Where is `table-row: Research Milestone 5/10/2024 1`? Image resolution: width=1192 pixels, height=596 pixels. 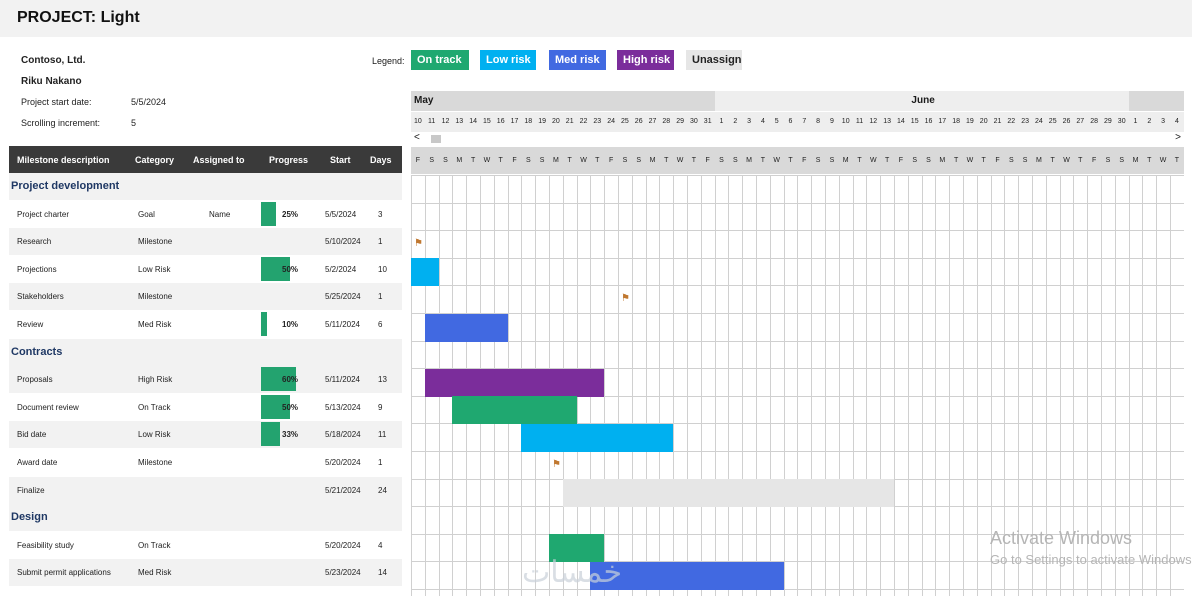
table-row: Research Milestone 5/10/2024 1 is located at coordinates (205, 242).